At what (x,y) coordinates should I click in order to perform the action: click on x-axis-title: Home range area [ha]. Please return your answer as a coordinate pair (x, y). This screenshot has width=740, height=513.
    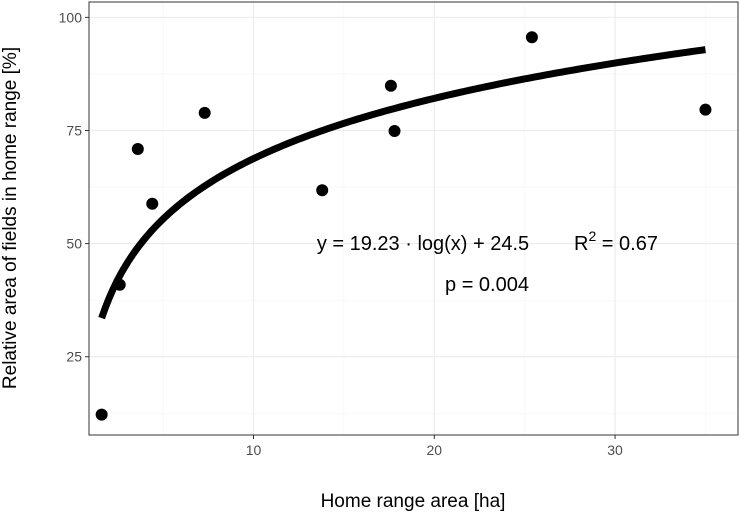
    Looking at the image, I should click on (413, 501).